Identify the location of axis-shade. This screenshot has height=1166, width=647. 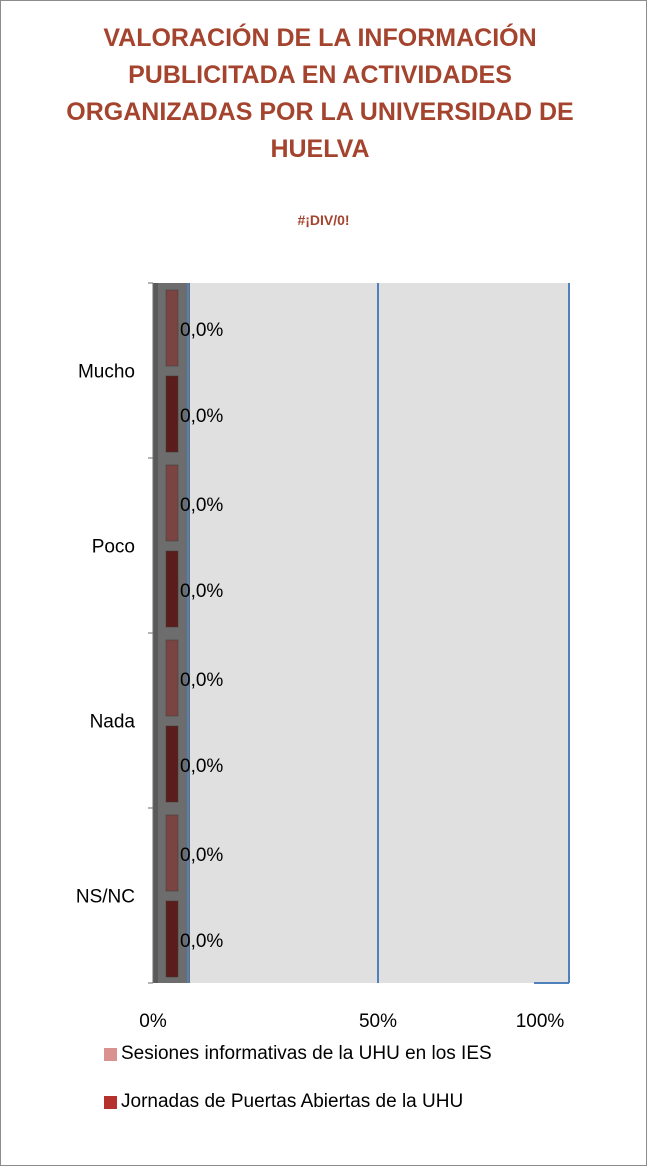
(155, 633).